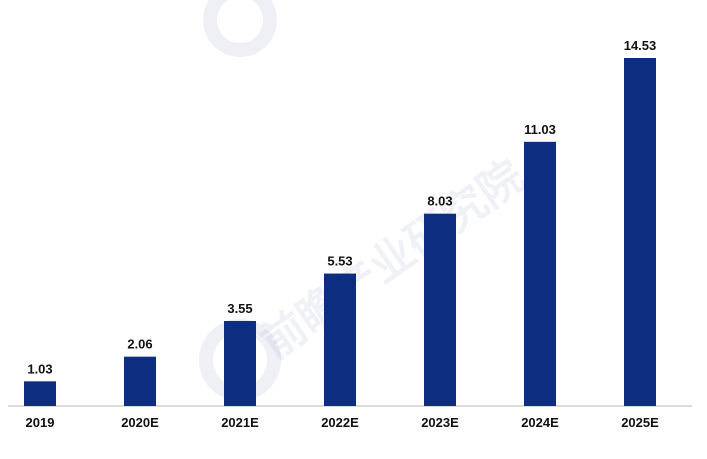 This screenshot has height=459, width=707. I want to click on value-label-2024E: 11.03, so click(540, 129).